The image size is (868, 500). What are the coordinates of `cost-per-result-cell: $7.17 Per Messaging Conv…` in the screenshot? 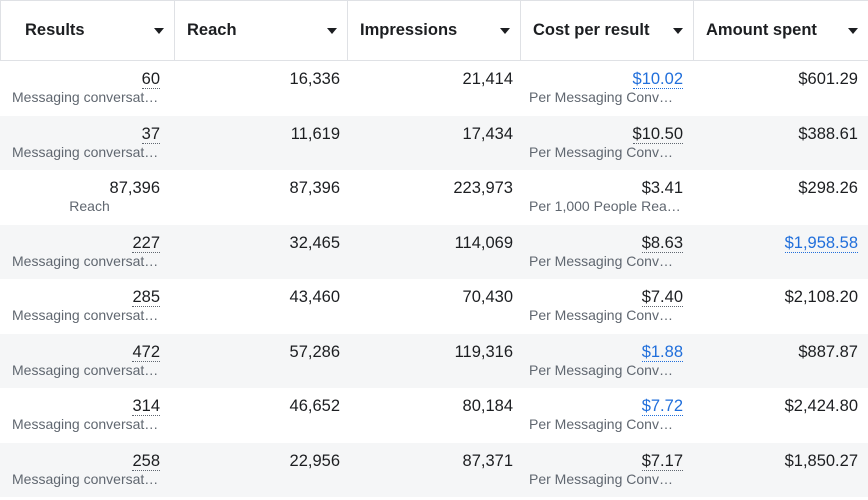 It's located at (607, 470).